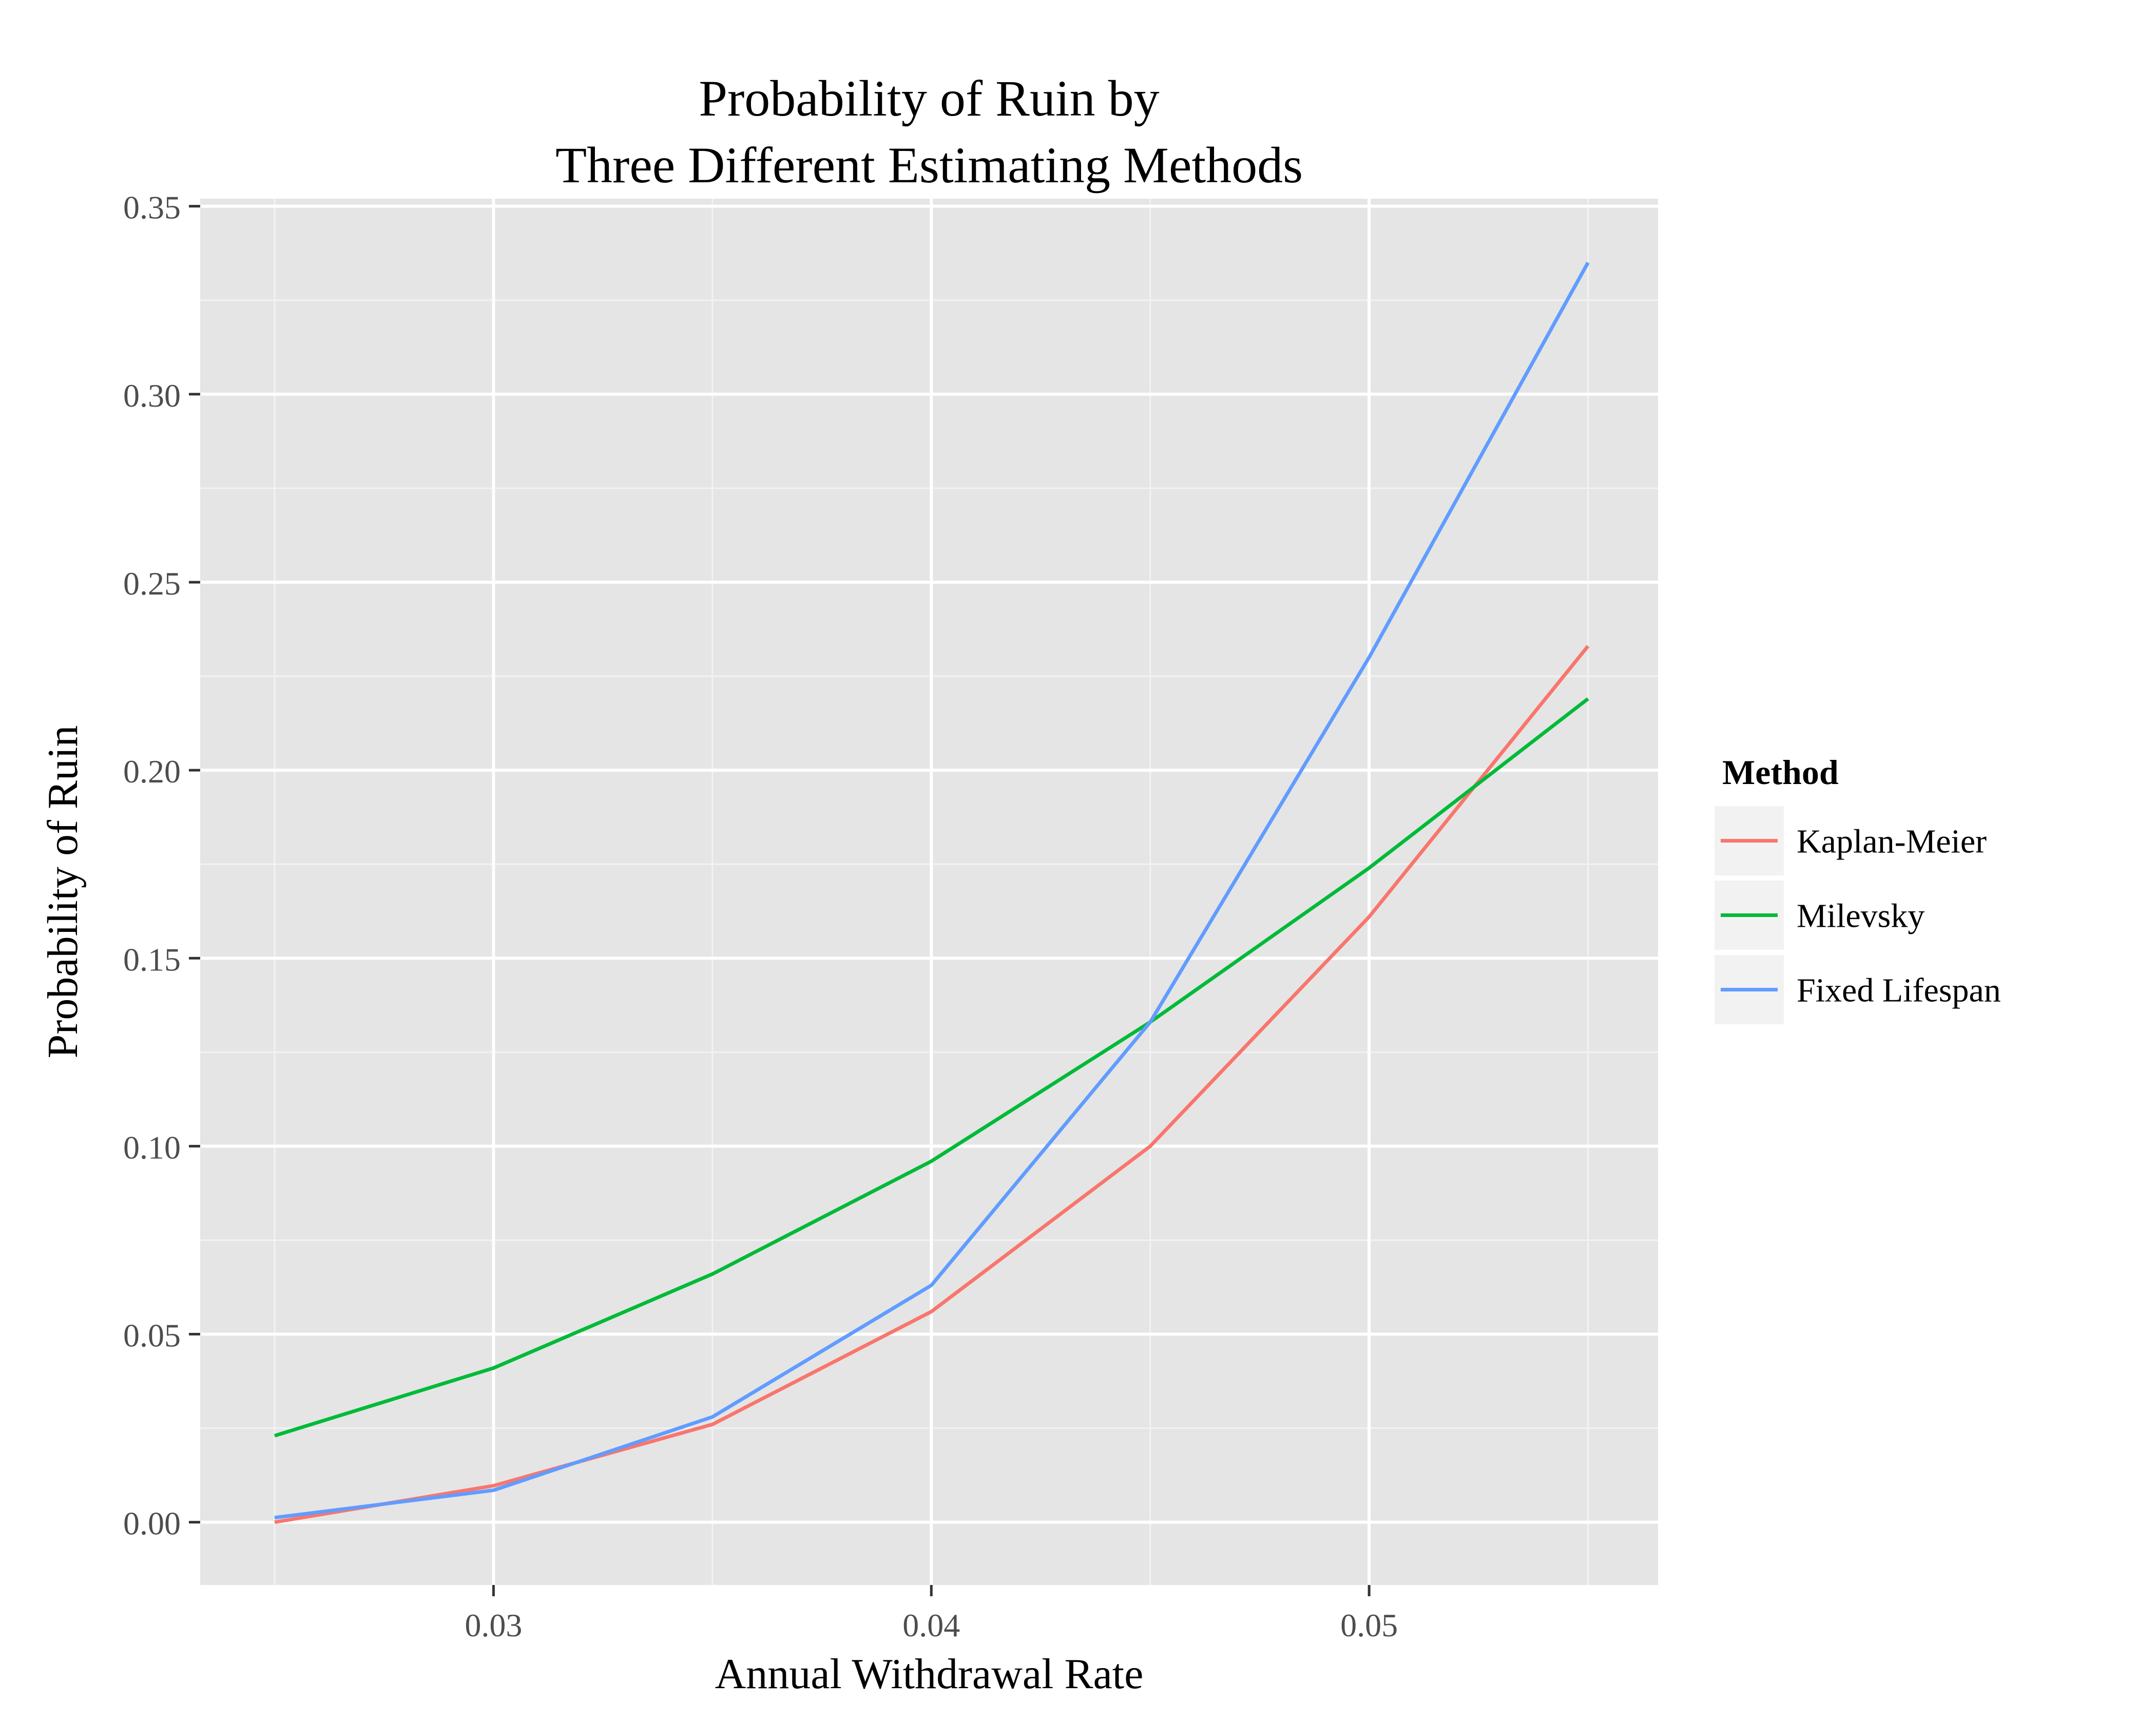 This screenshot has width=2156, height=1720. What do you see at coordinates (493, 1625) in the screenshot?
I see `x-tick-label-0: 0.03` at bounding box center [493, 1625].